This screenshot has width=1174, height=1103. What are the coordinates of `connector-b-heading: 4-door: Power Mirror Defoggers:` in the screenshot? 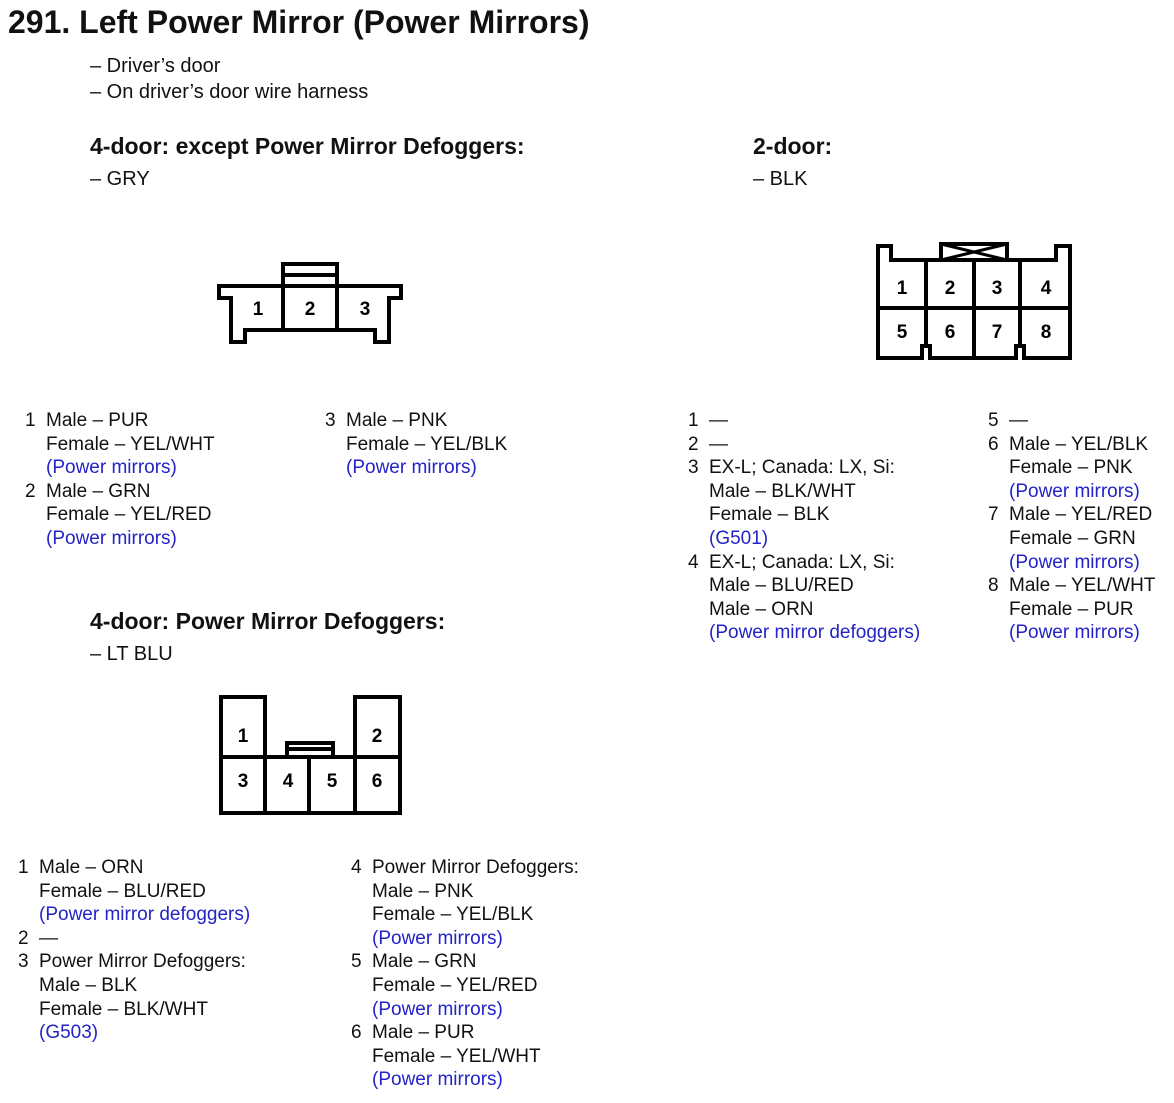 It's located at (268, 621).